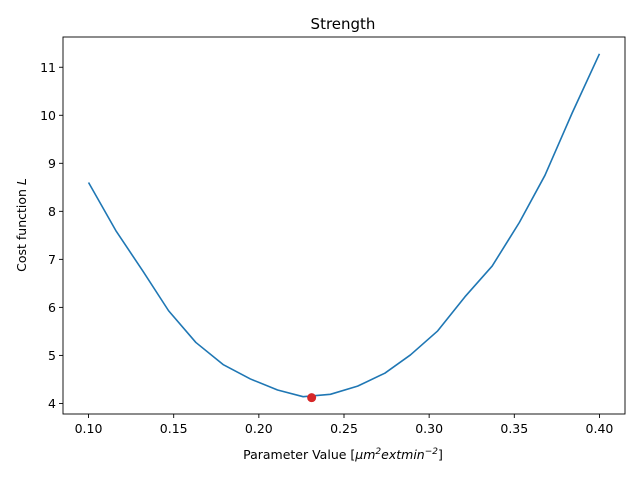 The height and width of the screenshot is (480, 640). What do you see at coordinates (174, 428) in the screenshot?
I see `x-tick-label: 0.15` at bounding box center [174, 428].